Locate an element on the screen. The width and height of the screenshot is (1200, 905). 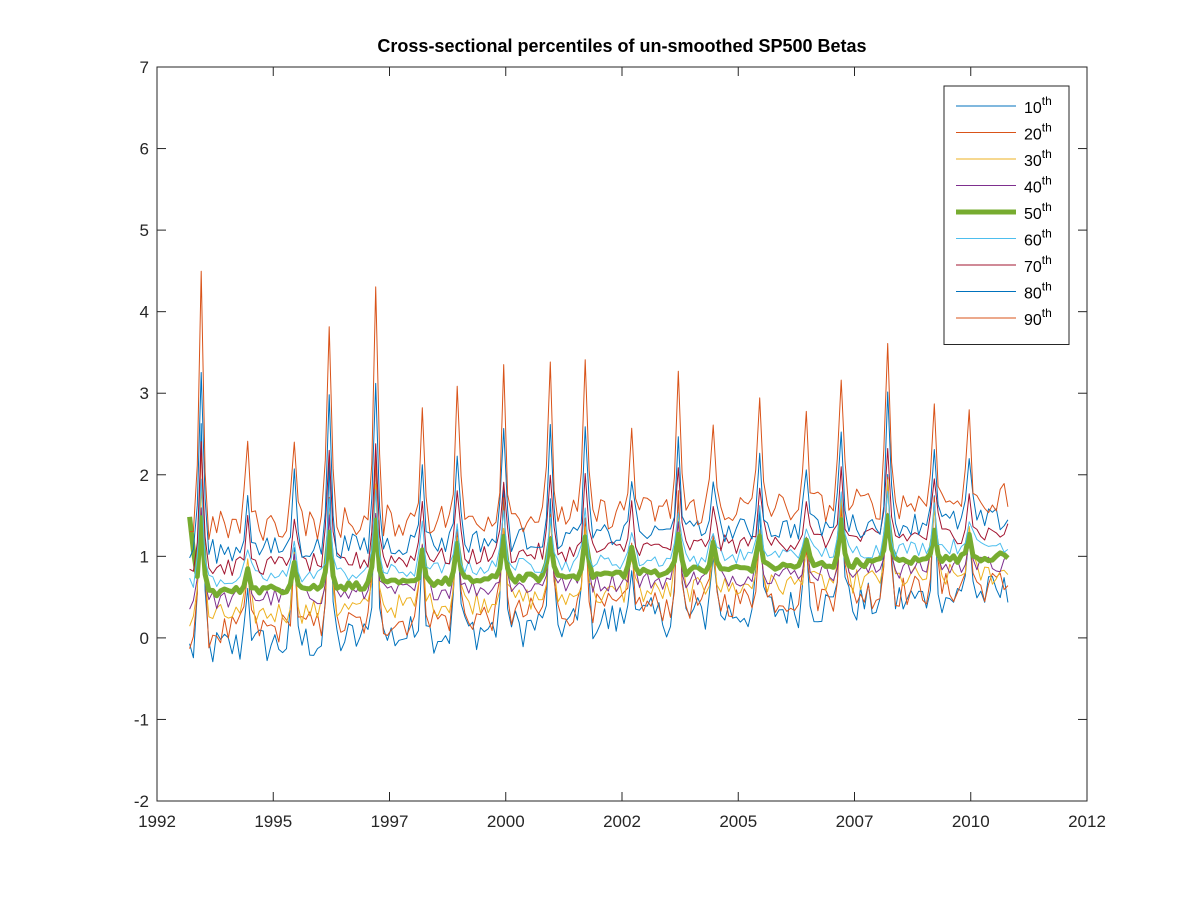
series-line-80th is located at coordinates (599, 468).